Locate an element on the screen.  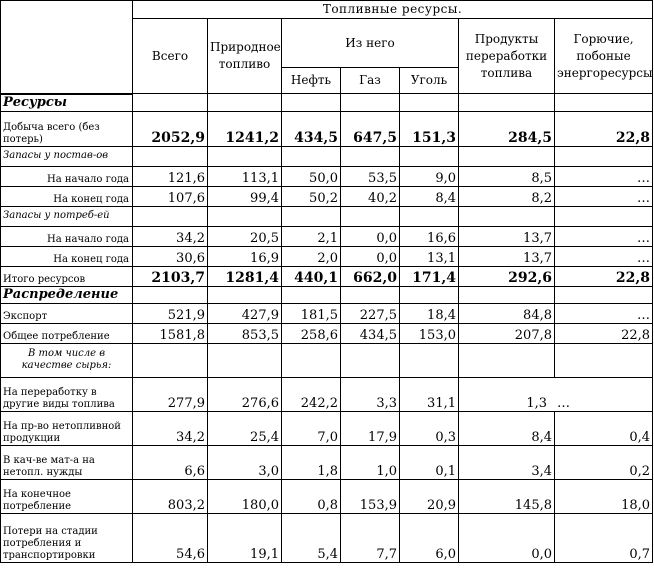
col-header-total: Всего is located at coordinates (170, 56).